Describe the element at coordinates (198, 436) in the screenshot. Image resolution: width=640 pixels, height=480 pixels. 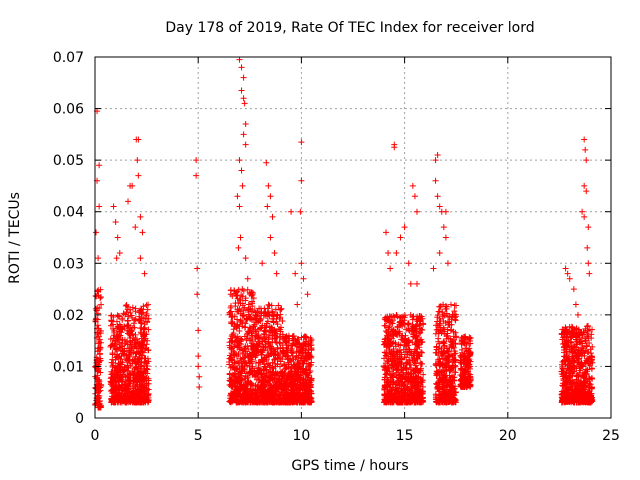
I see `x-tick-label: 5` at that location.